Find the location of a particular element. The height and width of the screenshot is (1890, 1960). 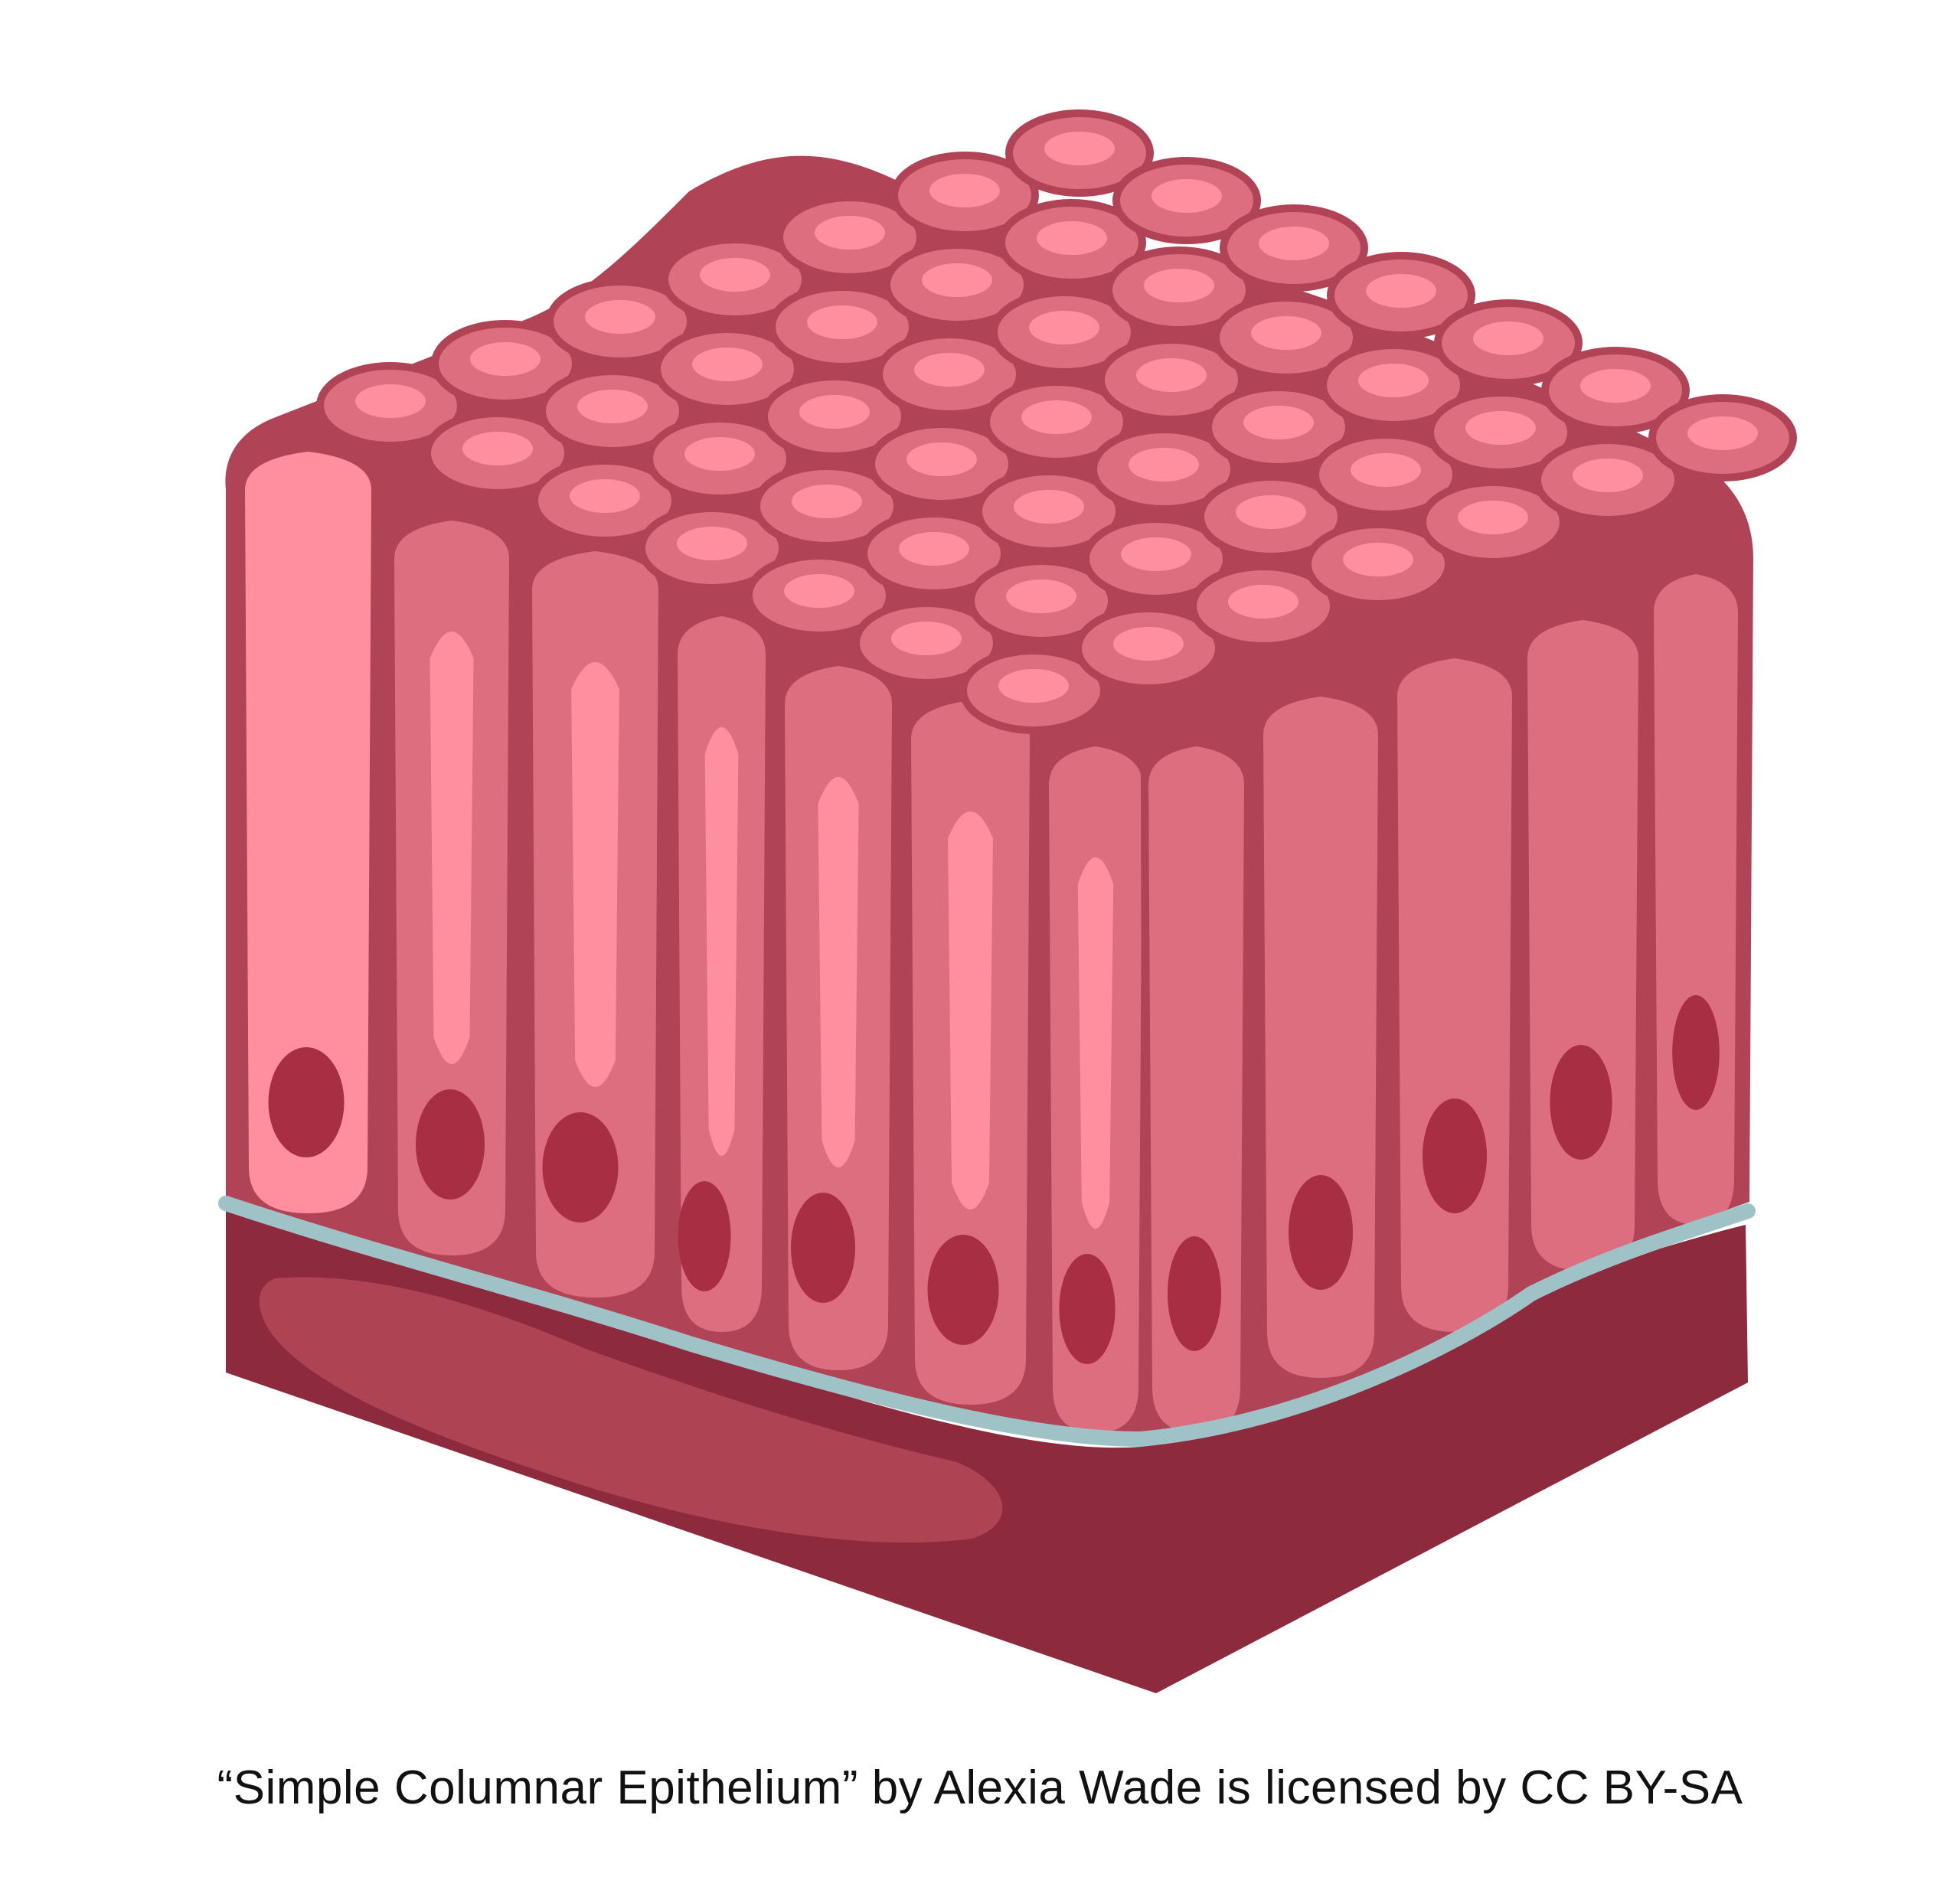

column-cells-right is located at coordinates (1443, 1003).